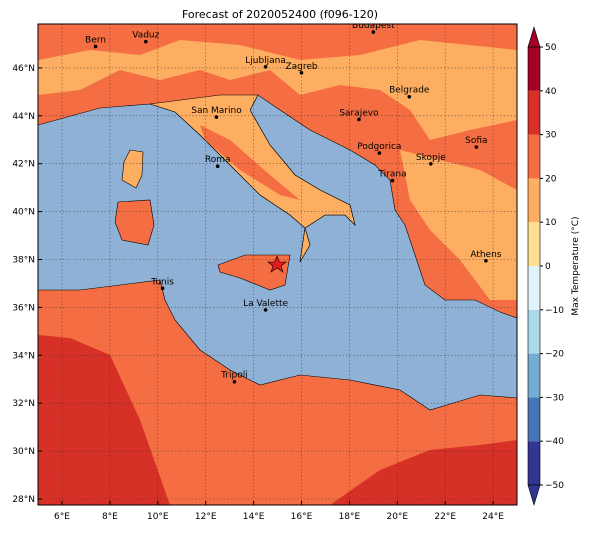 Image resolution: width=592 pixels, height=533 pixels. I want to click on x-tick-label: 18°E, so click(350, 517).